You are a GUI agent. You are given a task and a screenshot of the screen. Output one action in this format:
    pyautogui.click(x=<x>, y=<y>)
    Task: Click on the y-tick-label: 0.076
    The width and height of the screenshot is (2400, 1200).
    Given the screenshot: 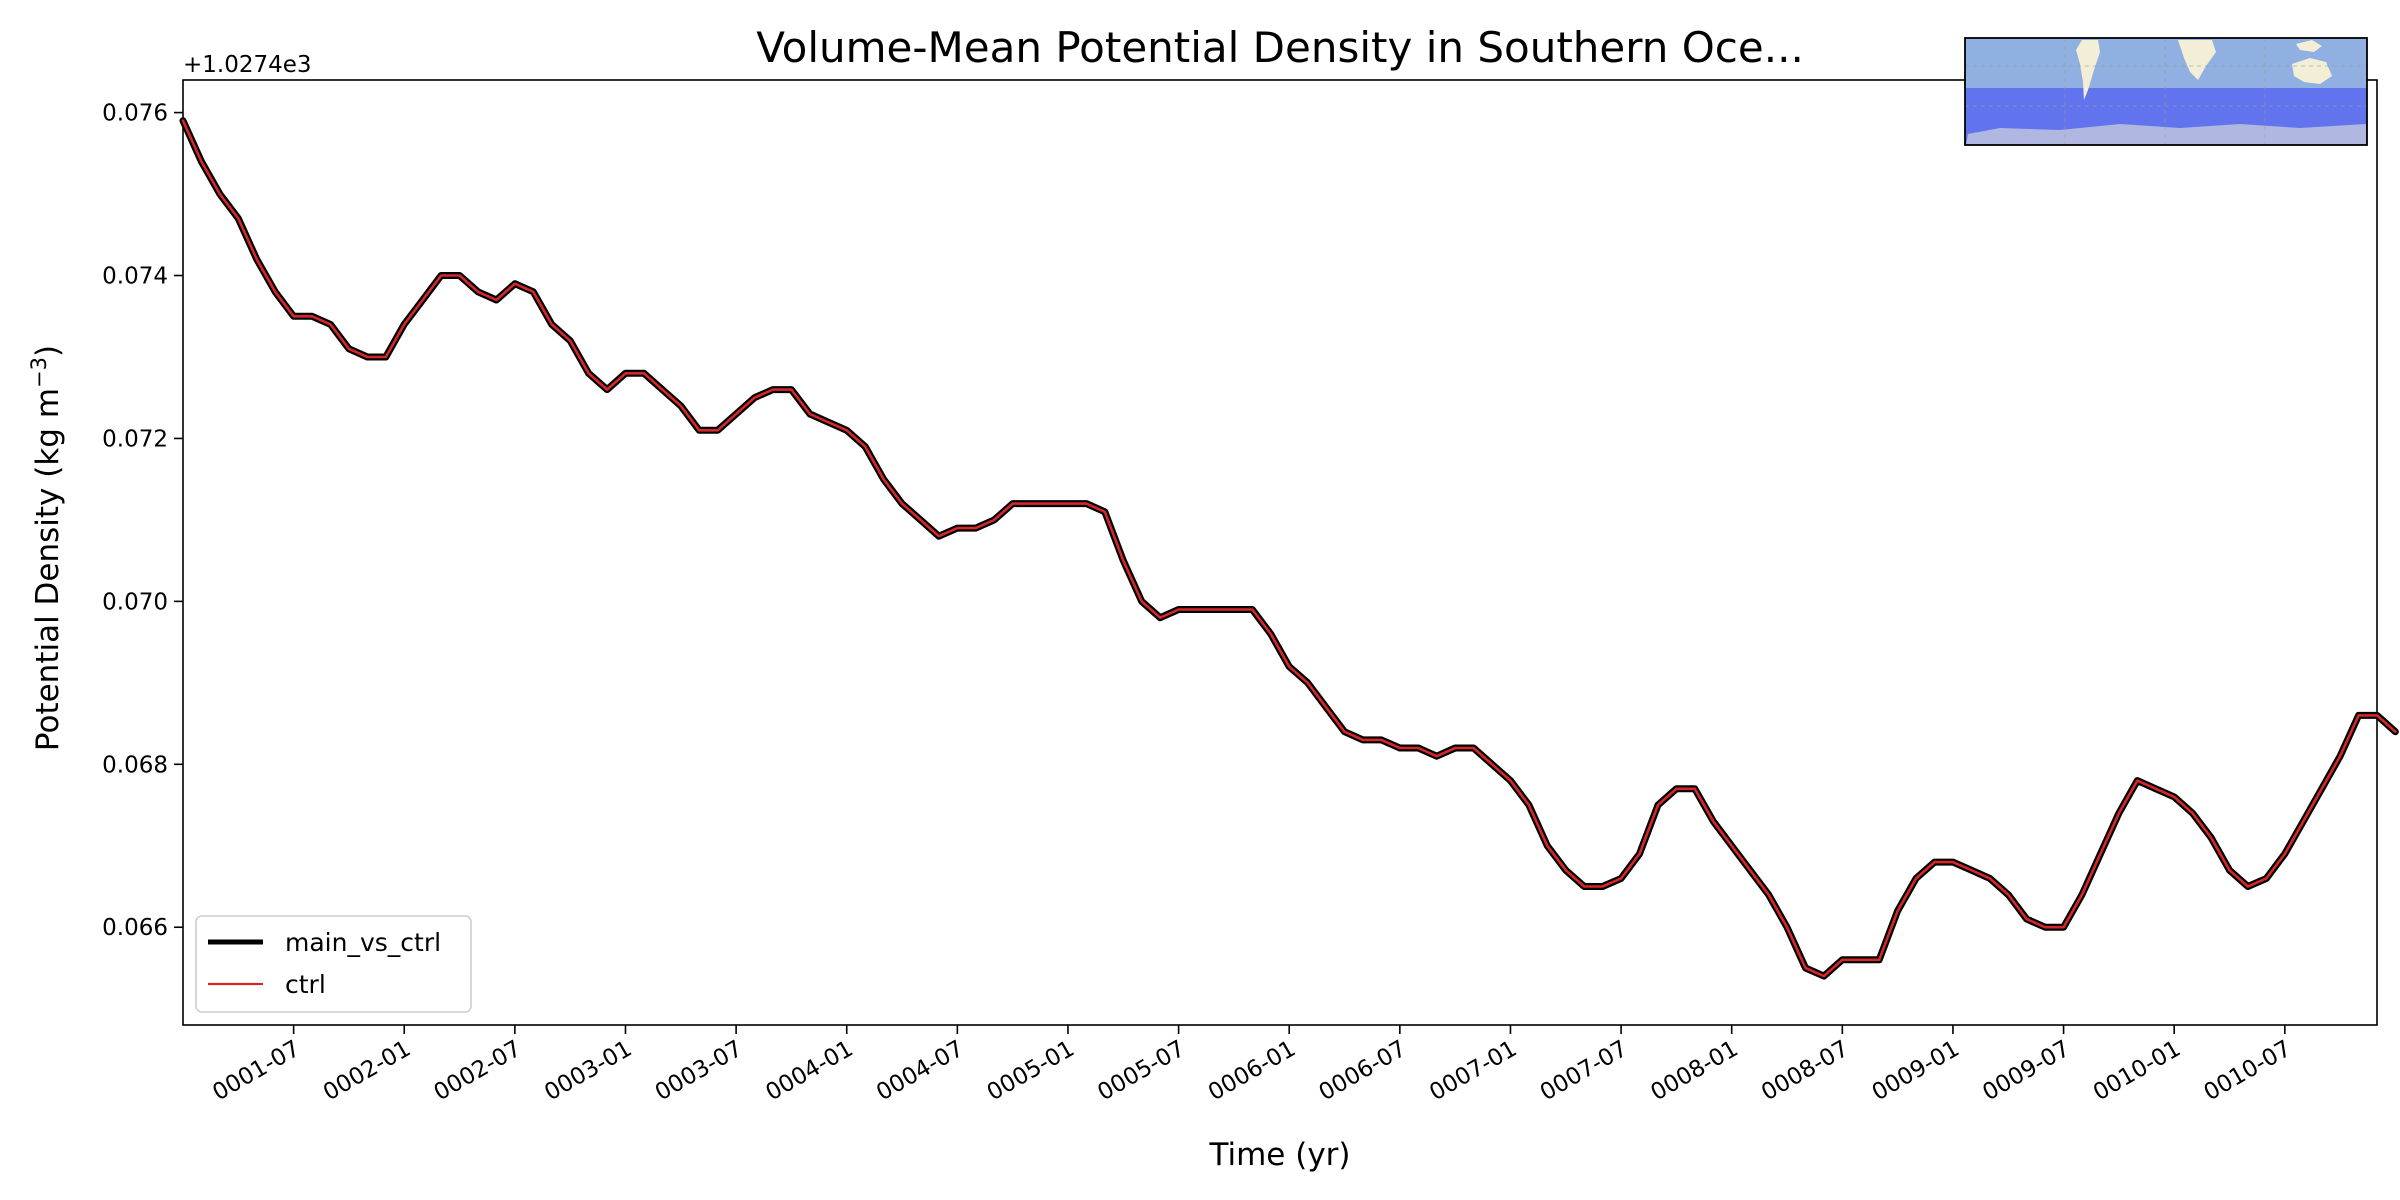 What is the action you would take?
    pyautogui.click(x=135, y=114)
    